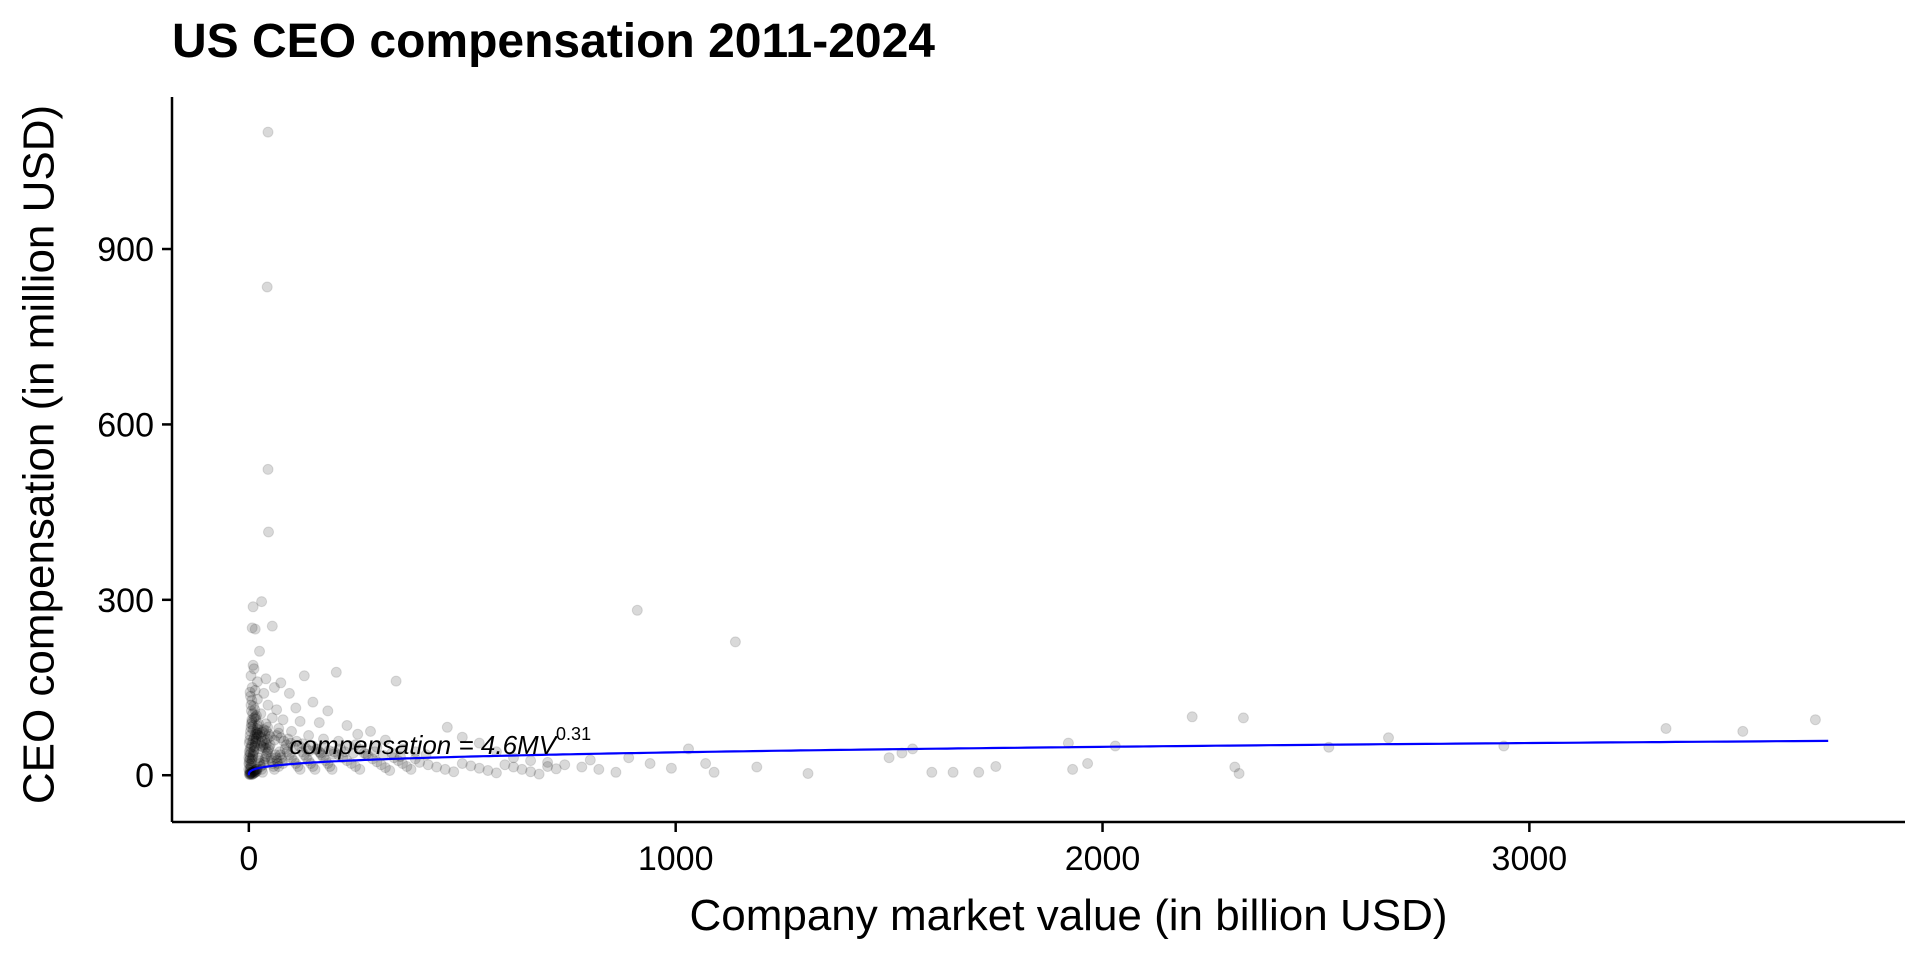  I want to click on y-tick-label: 0, so click(144, 776).